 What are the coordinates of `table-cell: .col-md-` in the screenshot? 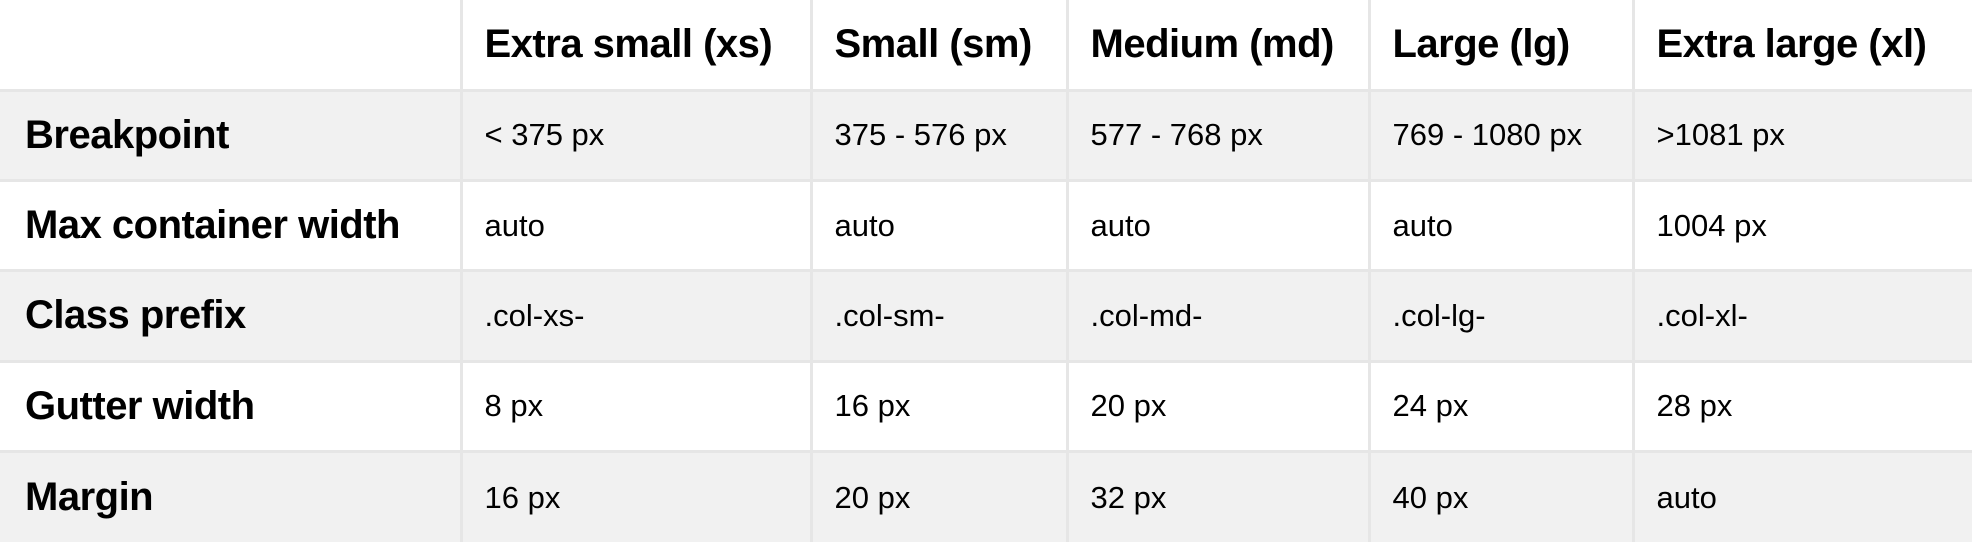 It's located at (1218, 316).